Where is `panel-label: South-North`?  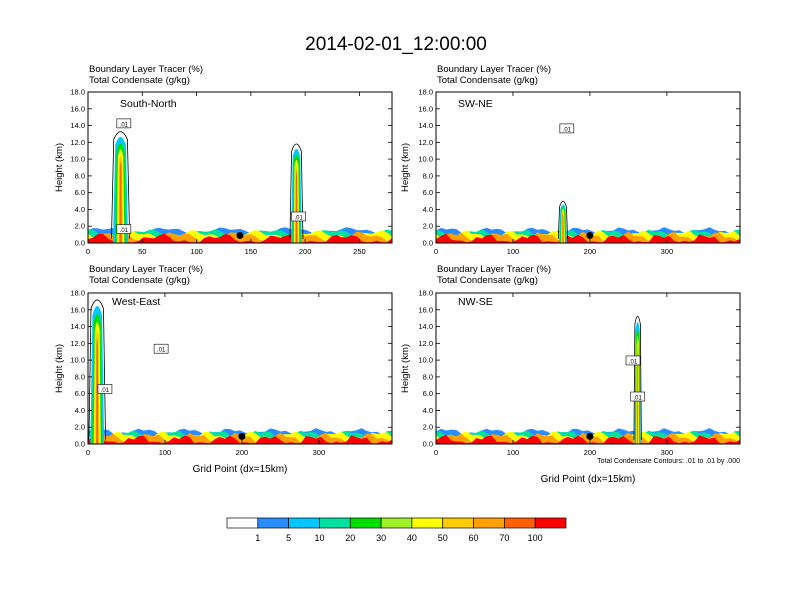 panel-label: South-North is located at coordinates (148, 104).